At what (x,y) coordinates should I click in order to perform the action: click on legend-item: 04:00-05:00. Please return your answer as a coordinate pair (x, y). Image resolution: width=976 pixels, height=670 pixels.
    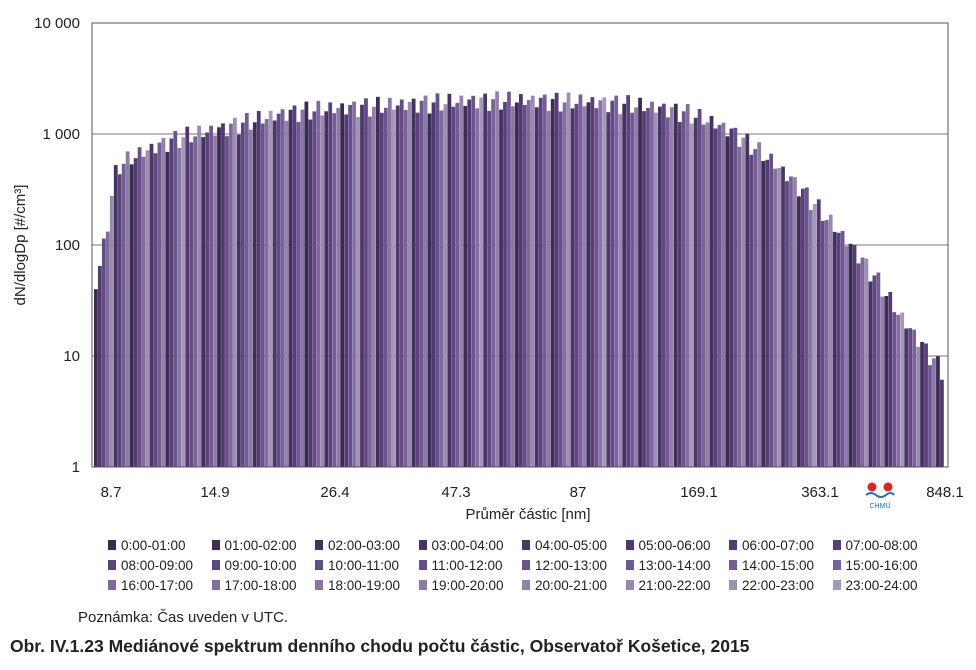
    Looking at the image, I should click on (574, 545).